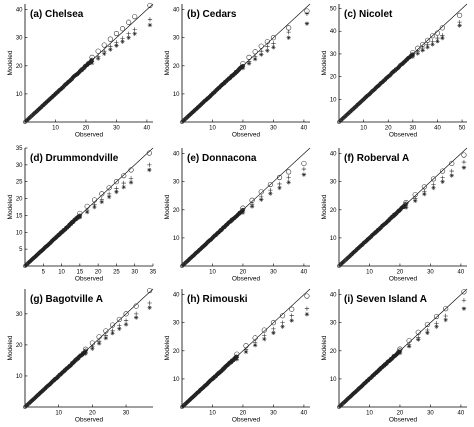  I want to click on y-tick-label: 25, so click(19, 183).